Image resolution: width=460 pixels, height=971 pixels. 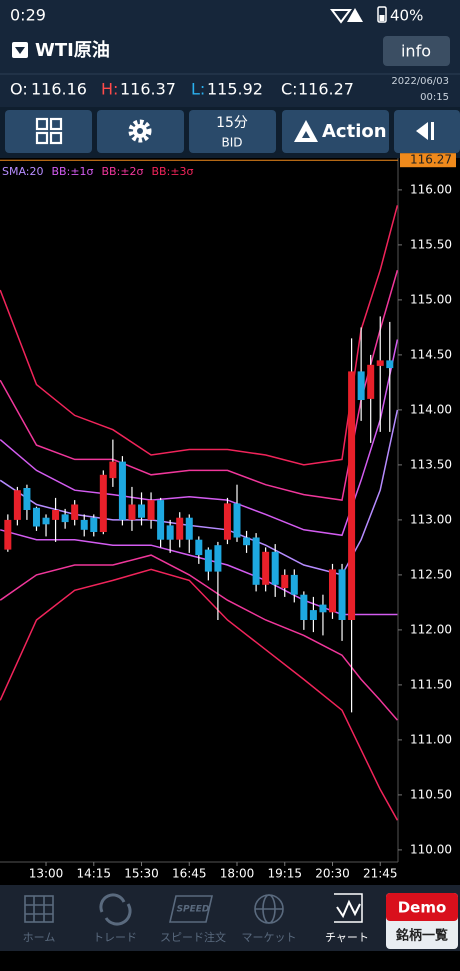 What do you see at coordinates (306, 134) in the screenshot?
I see `action-icon-inner` at bounding box center [306, 134].